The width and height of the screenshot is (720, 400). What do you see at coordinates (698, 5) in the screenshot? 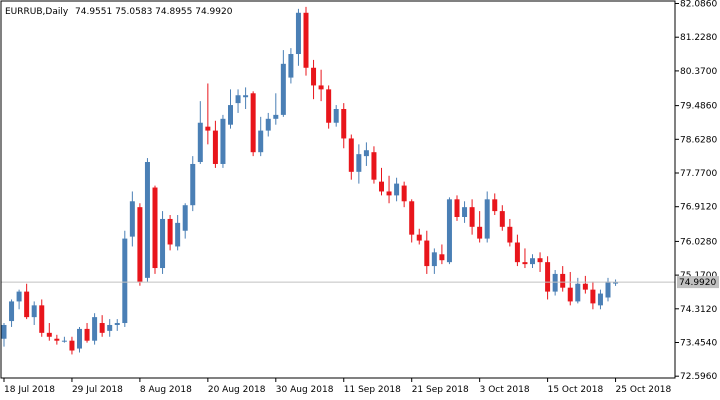
I see `price-tick-label: 82.0860` at bounding box center [698, 5].